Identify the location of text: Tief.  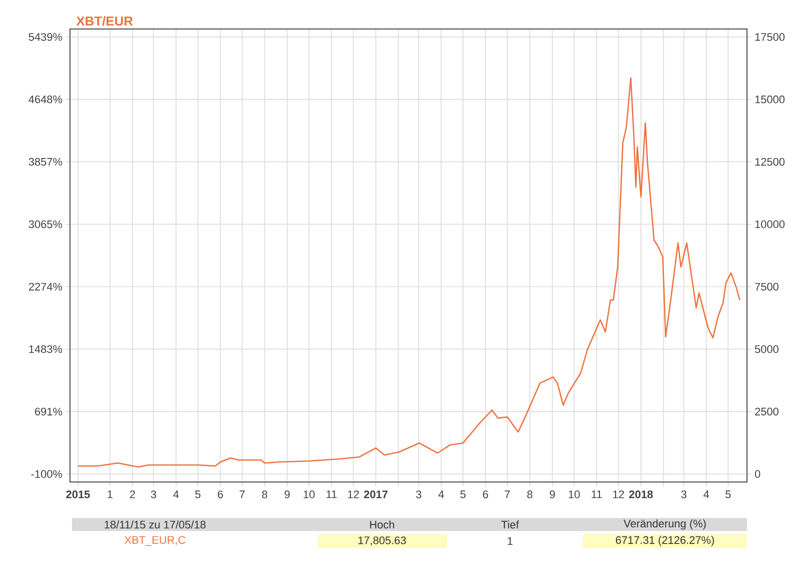
(510, 524).